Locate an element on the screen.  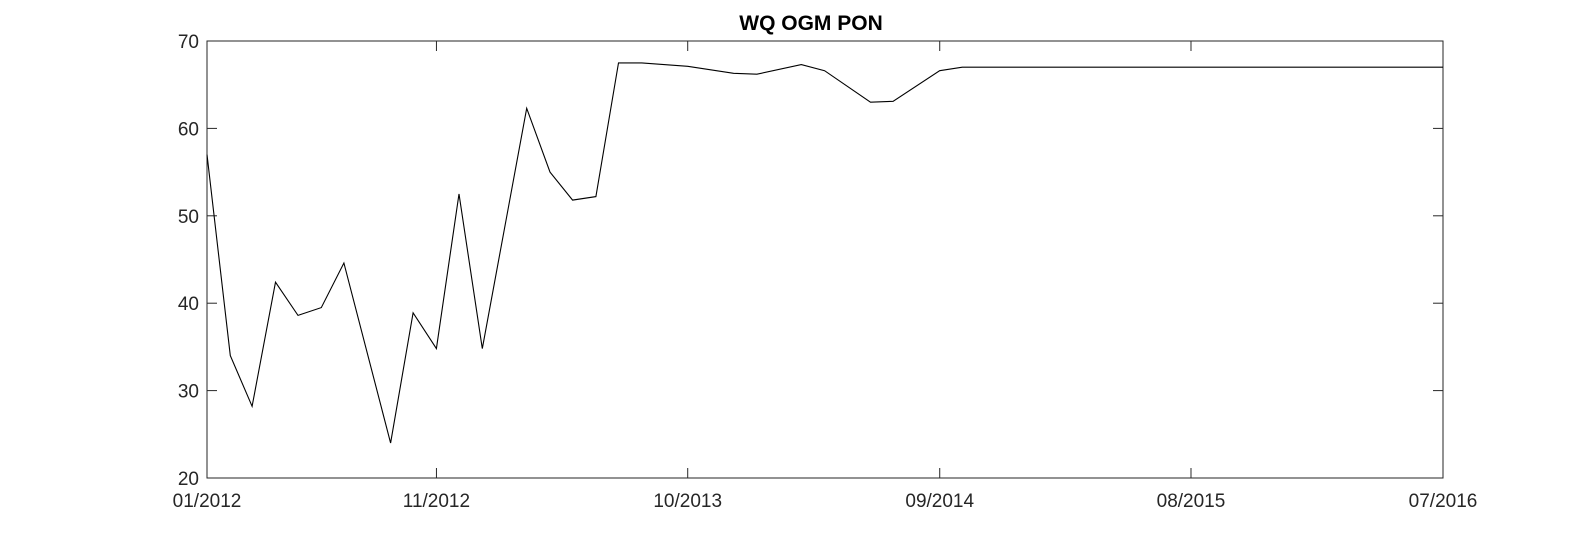
y-tick-label: 40 is located at coordinates (188, 304).